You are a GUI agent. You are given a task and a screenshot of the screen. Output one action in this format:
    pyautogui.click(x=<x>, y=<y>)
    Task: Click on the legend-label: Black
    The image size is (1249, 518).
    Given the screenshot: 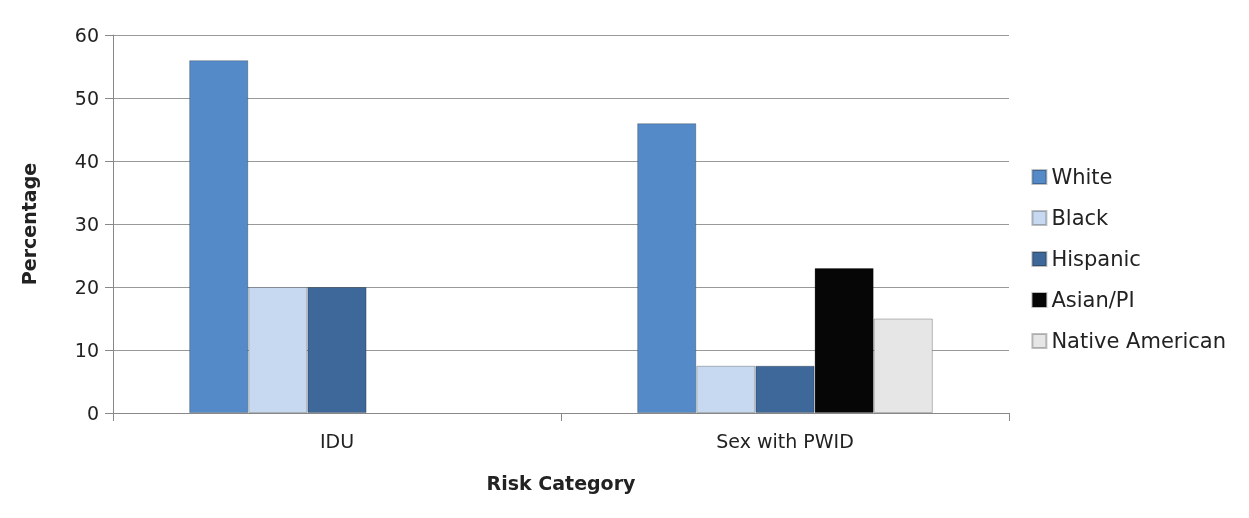 What is the action you would take?
    pyautogui.click(x=1080, y=218)
    